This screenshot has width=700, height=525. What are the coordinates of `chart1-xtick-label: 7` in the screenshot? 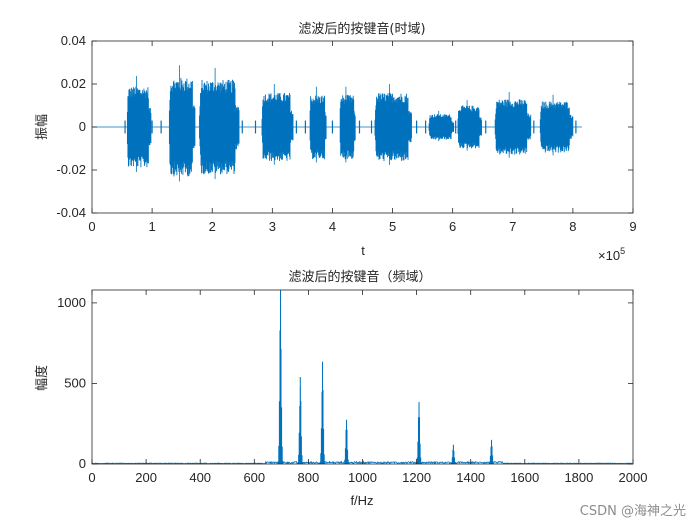 It's located at (512, 226).